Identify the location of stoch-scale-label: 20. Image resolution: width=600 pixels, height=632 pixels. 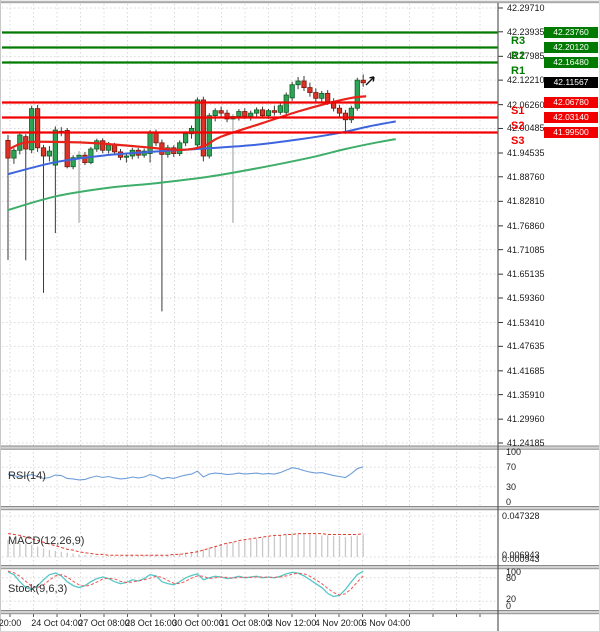
(511, 599).